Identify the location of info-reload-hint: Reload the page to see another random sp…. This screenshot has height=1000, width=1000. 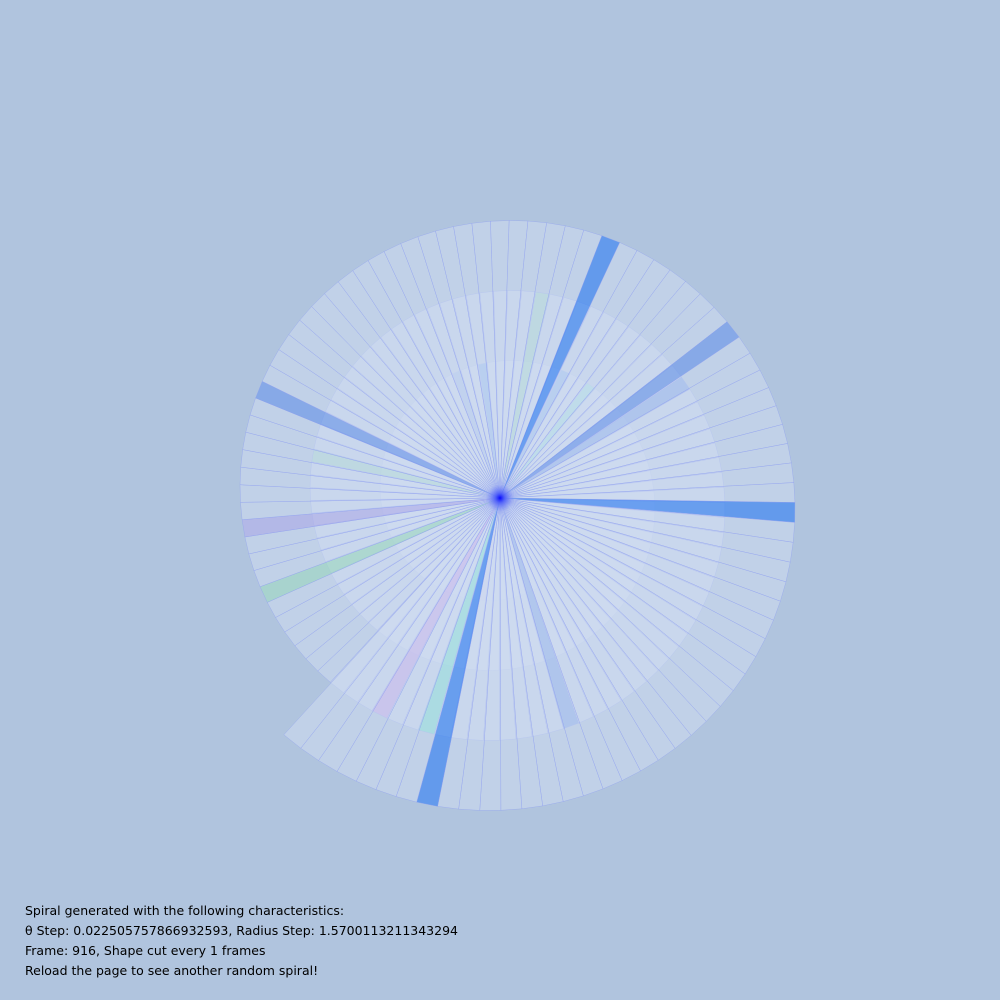
(241, 971).